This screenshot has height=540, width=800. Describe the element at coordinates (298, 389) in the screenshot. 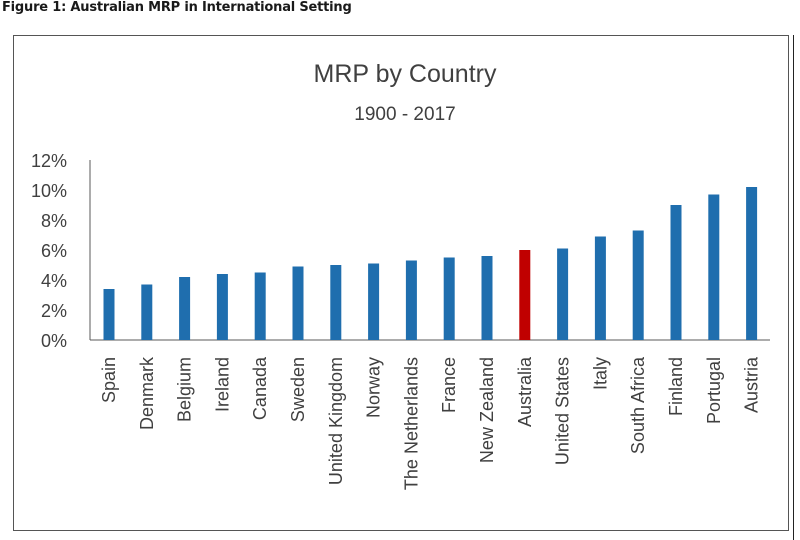

I see `x-tick-label: Sweden` at that location.